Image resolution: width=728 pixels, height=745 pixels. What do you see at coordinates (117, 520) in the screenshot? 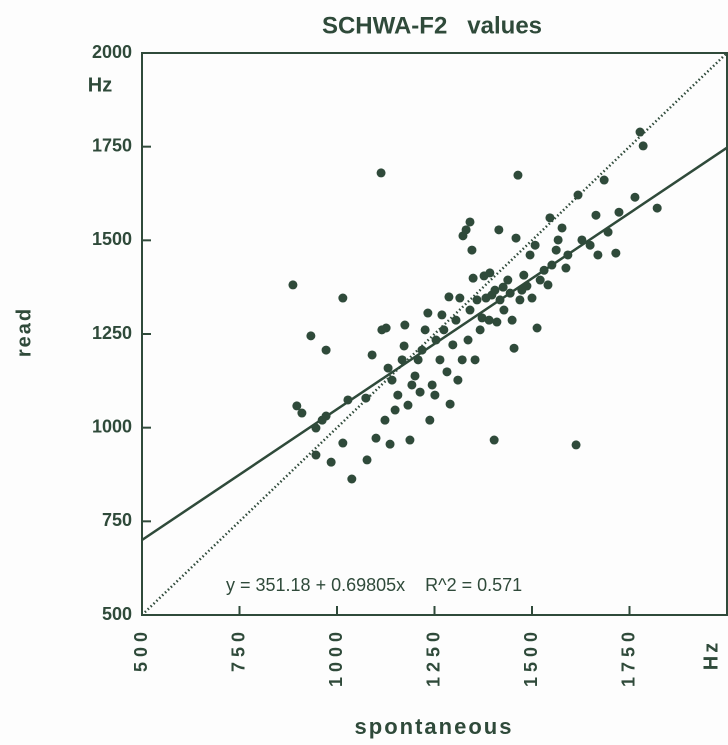
I see `y-tick-label: 750` at bounding box center [117, 520].